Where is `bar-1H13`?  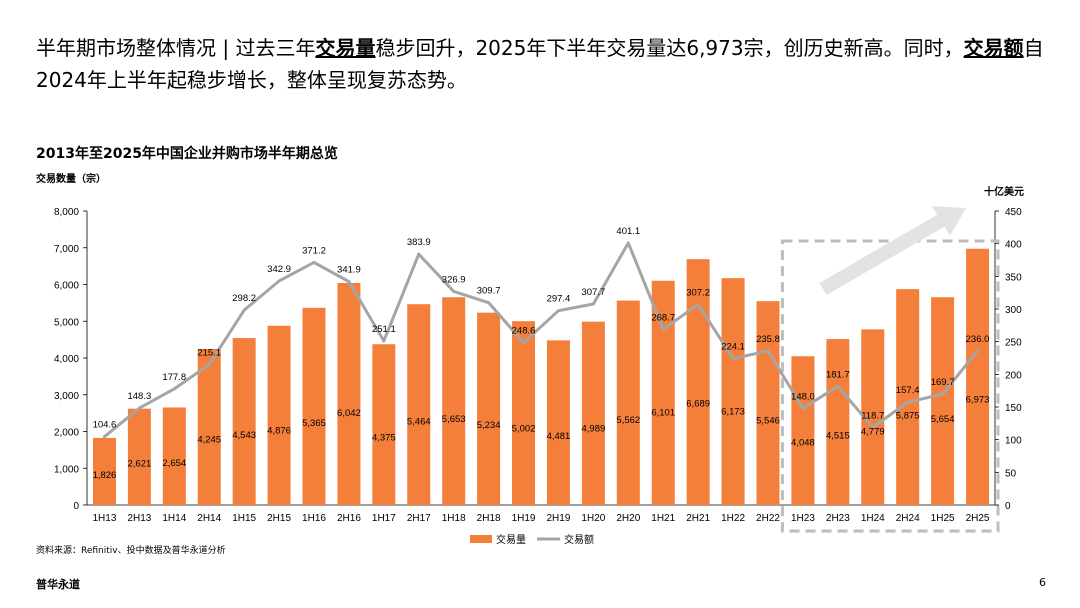
bar-1H13 is located at coordinates (104, 471).